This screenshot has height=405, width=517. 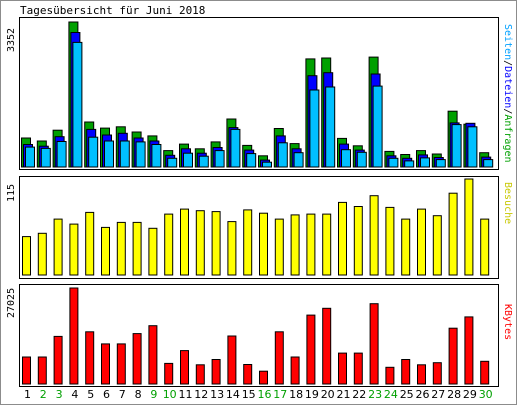 I want to click on day-label: 7, so click(x=122, y=394).